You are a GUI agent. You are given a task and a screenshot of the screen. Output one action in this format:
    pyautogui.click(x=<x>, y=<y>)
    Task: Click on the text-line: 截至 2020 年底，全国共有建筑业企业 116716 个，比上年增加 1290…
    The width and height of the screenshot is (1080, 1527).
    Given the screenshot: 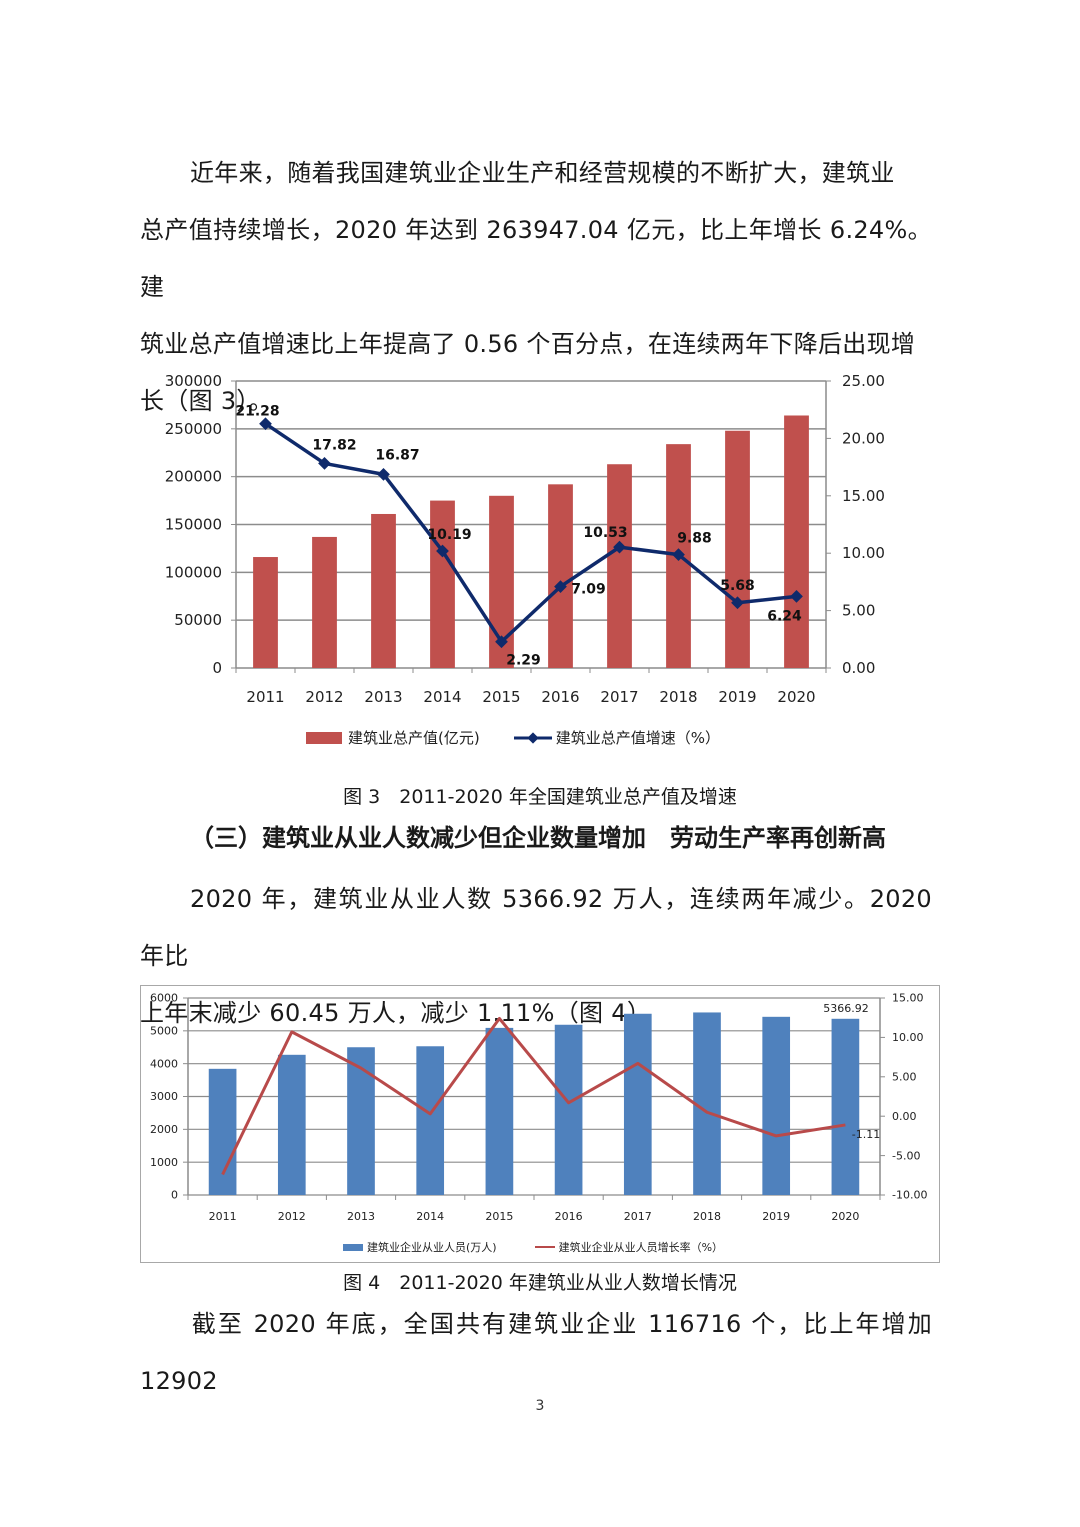 What is the action you would take?
    pyautogui.click(x=536, y=1352)
    